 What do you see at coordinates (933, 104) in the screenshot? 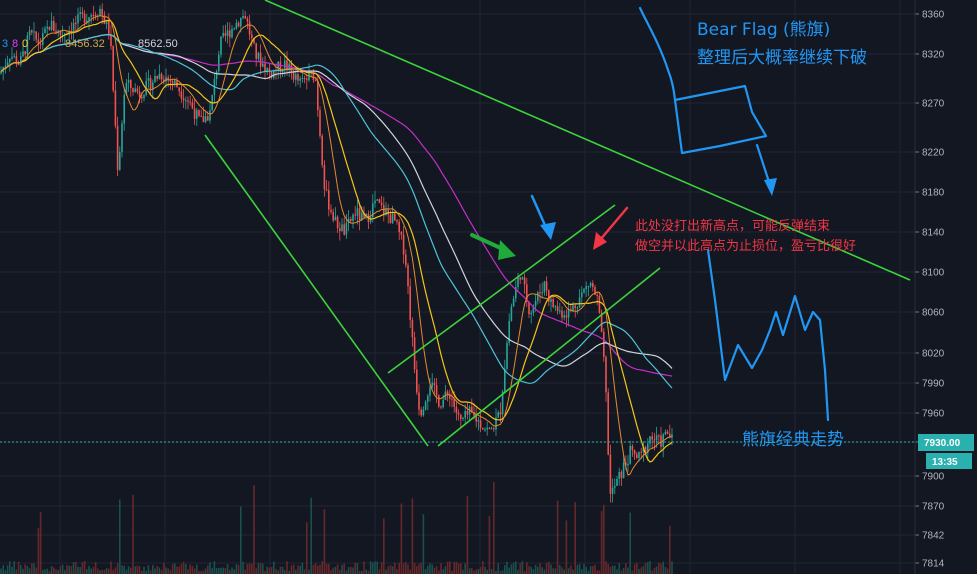
I see `price-tick-label: 8270` at bounding box center [933, 104].